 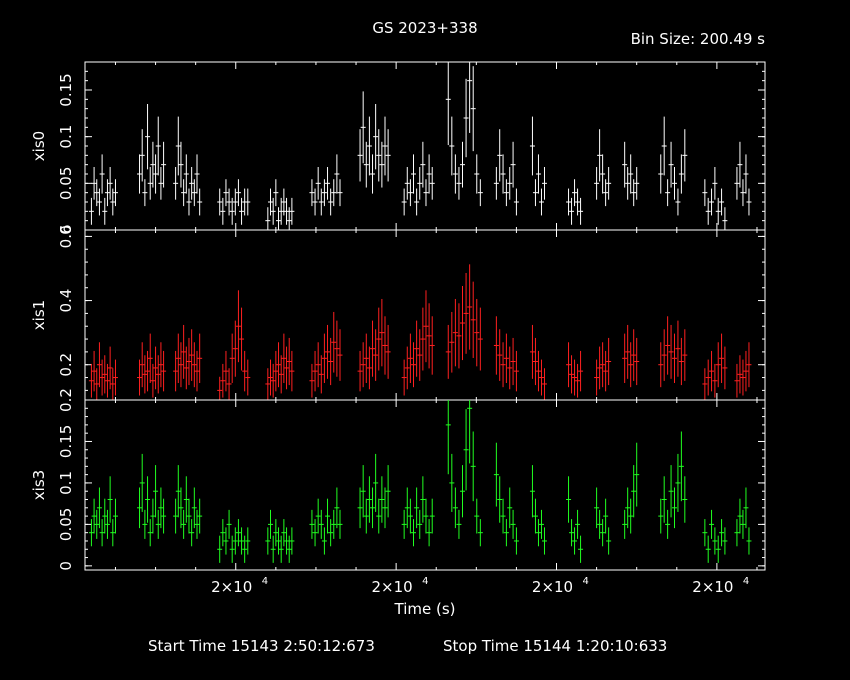 I want to click on y-axis-label-xis3: xis3, so click(x=39, y=485).